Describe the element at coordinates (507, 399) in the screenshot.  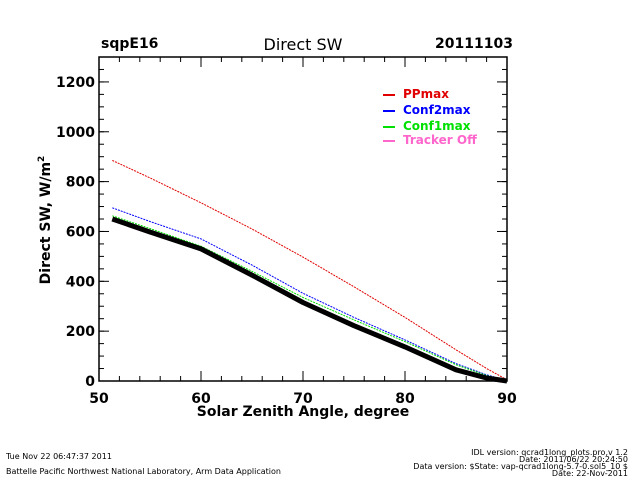
I see `x-tick-label: 90` at that location.